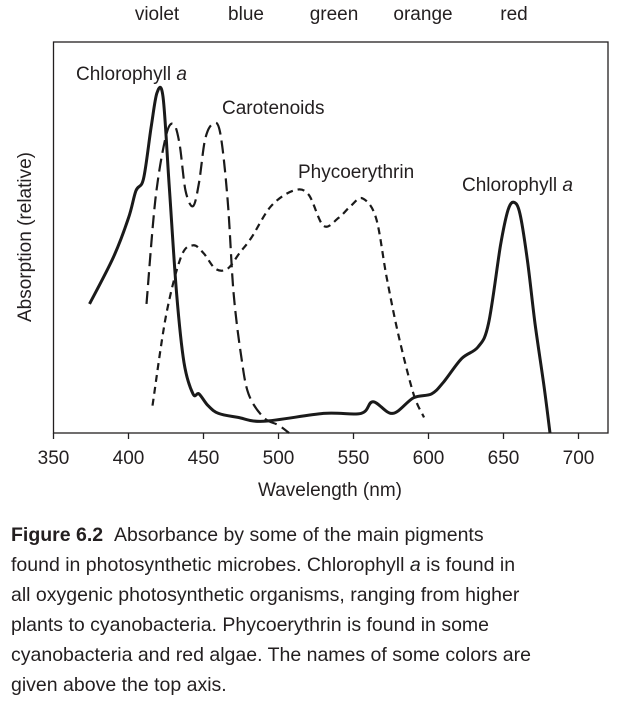 The height and width of the screenshot is (702, 620). I want to click on color-name-red: red, so click(514, 14).